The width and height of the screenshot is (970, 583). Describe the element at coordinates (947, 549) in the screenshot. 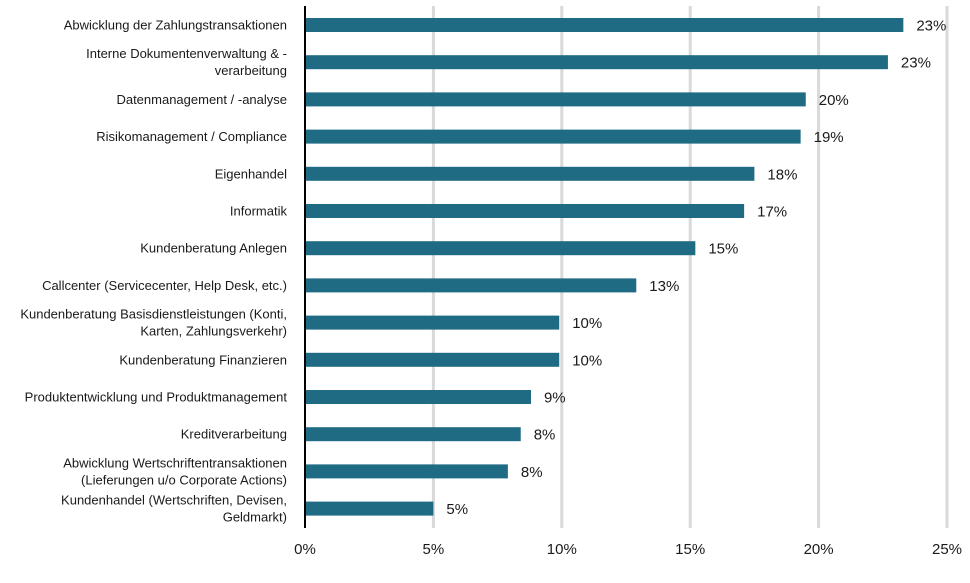

I see `x-tick-label-5: 25%` at that location.